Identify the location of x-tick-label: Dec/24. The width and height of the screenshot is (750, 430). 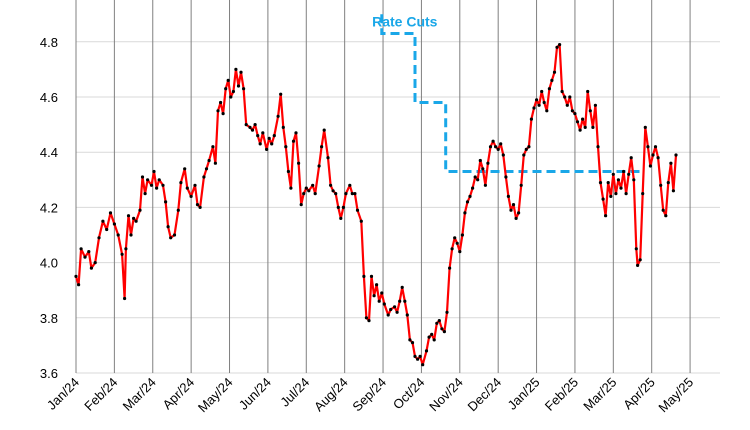
(485, 395).